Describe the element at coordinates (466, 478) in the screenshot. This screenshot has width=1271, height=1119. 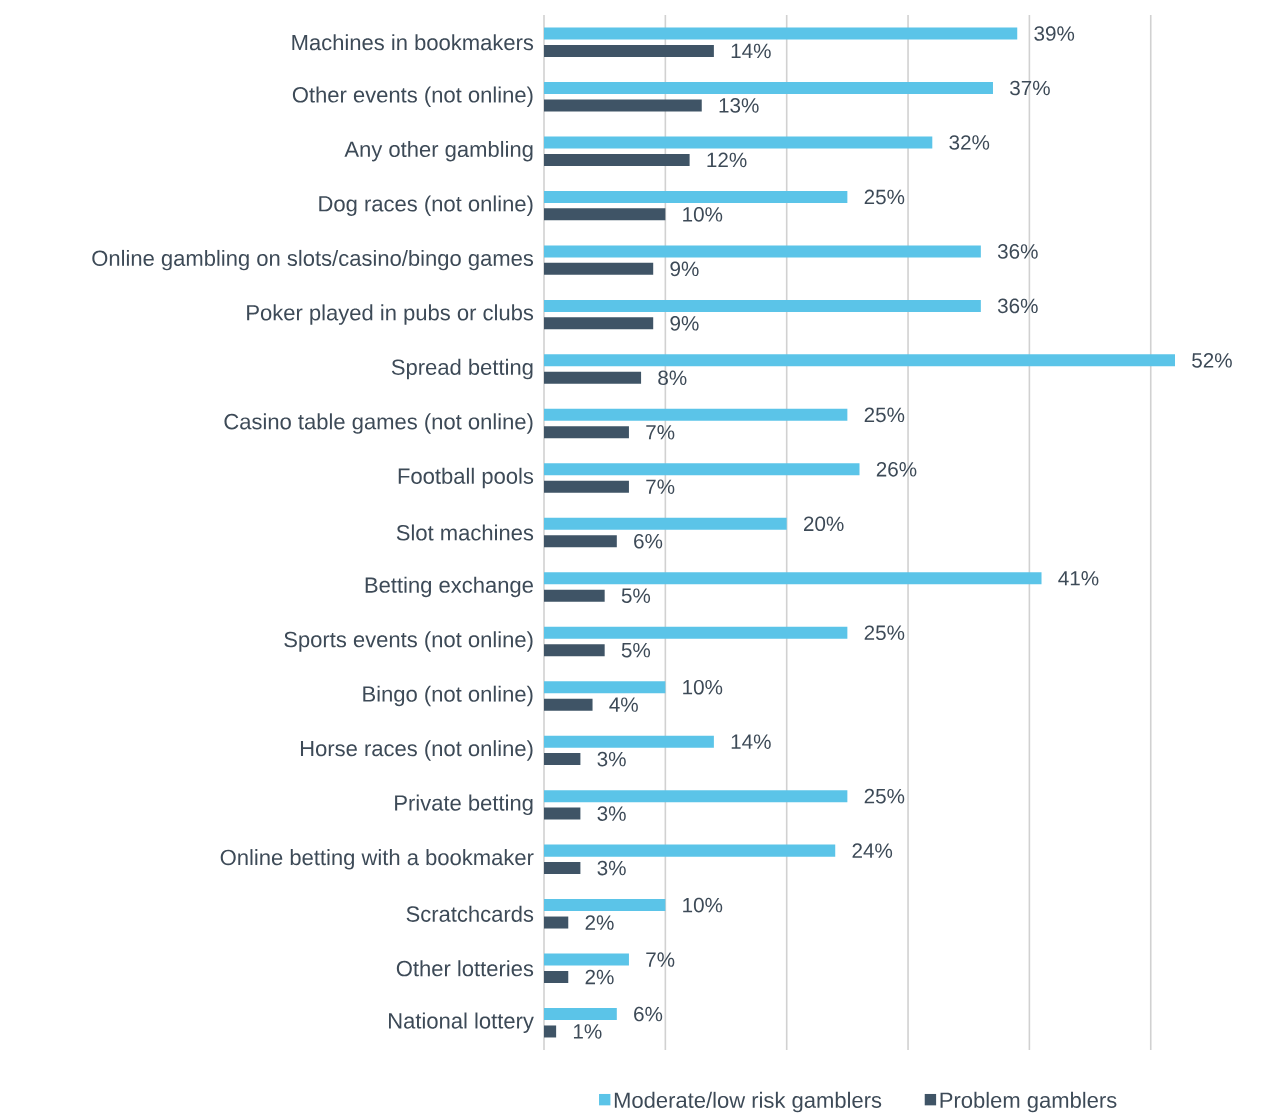
I see `y-tick-label: Football pools` at that location.